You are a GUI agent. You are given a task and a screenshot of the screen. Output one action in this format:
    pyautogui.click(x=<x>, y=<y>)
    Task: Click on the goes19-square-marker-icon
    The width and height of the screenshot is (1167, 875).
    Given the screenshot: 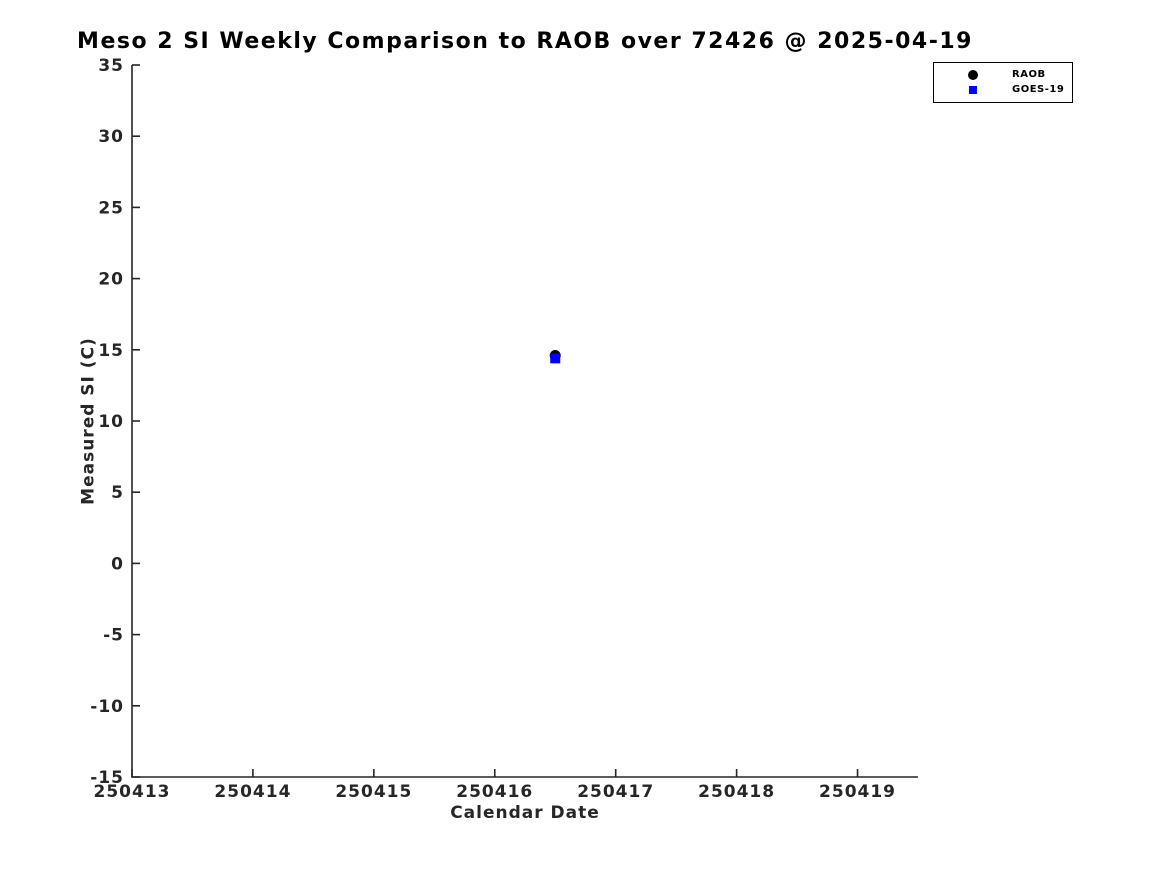 What is the action you would take?
    pyautogui.click(x=973, y=89)
    